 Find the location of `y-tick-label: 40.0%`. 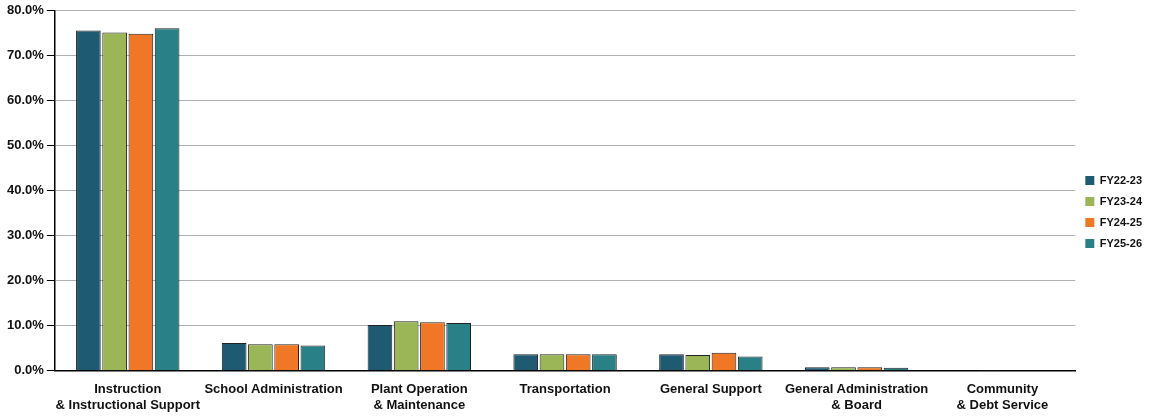

y-tick-label: 40.0% is located at coordinates (25, 190).